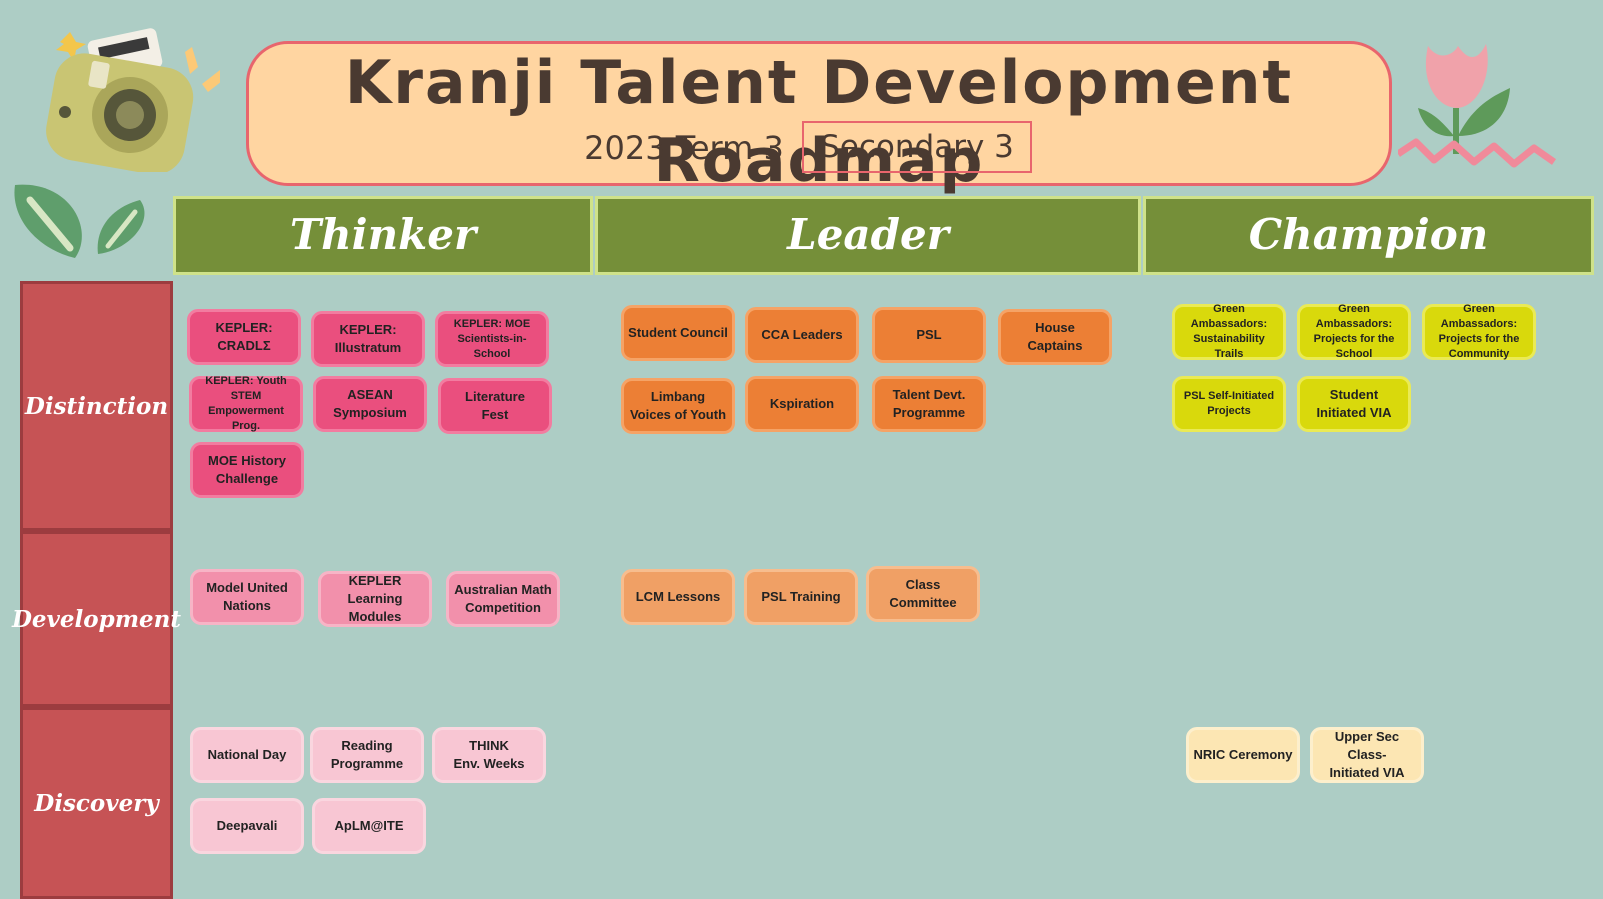 This screenshot has height=899, width=1603. I want to click on column-header-champion: Champion, so click(1368, 235).